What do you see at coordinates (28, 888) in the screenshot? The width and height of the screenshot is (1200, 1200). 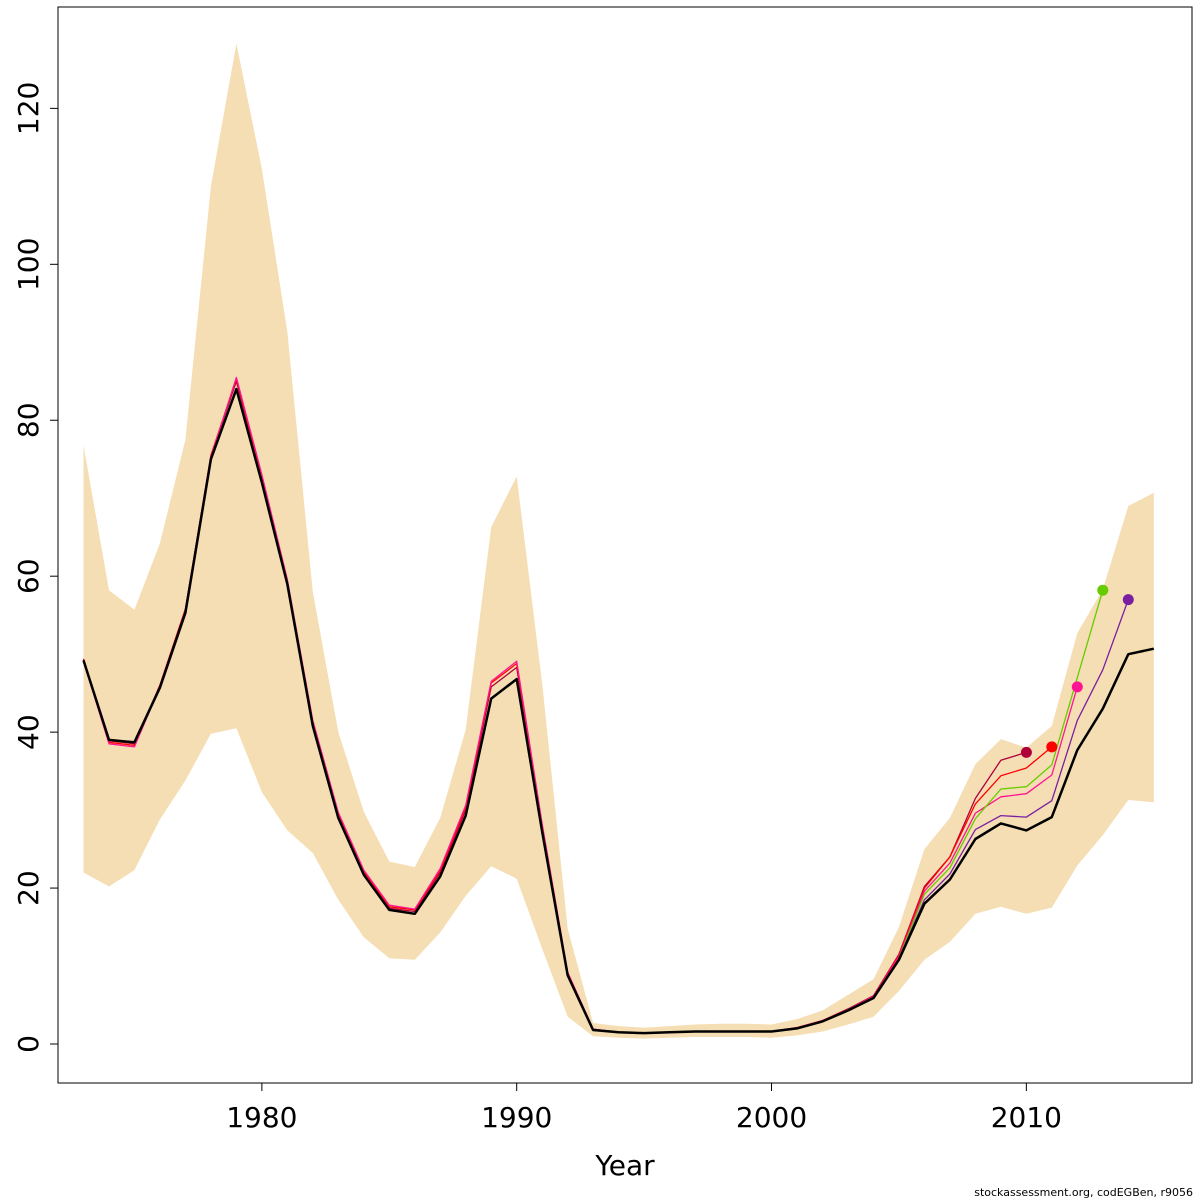 I see `y-tick-label: 20` at bounding box center [28, 888].